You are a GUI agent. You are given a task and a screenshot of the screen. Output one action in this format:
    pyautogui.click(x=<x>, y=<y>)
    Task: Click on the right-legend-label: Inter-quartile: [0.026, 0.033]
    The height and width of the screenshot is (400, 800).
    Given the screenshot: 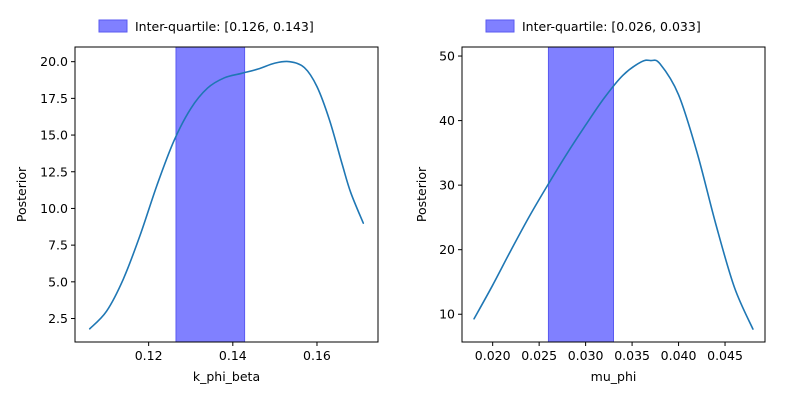 What is the action you would take?
    pyautogui.click(x=611, y=26)
    